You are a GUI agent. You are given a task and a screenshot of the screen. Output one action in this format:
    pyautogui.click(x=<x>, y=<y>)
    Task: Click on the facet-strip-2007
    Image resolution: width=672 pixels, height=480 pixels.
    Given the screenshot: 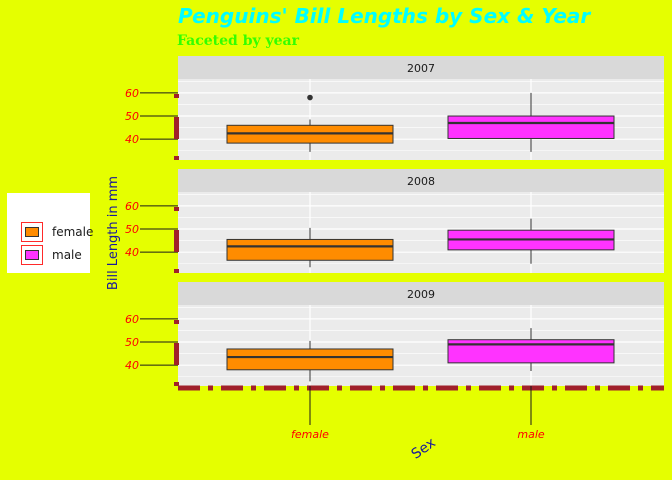 What is the action you would take?
    pyautogui.click(x=421, y=67)
    